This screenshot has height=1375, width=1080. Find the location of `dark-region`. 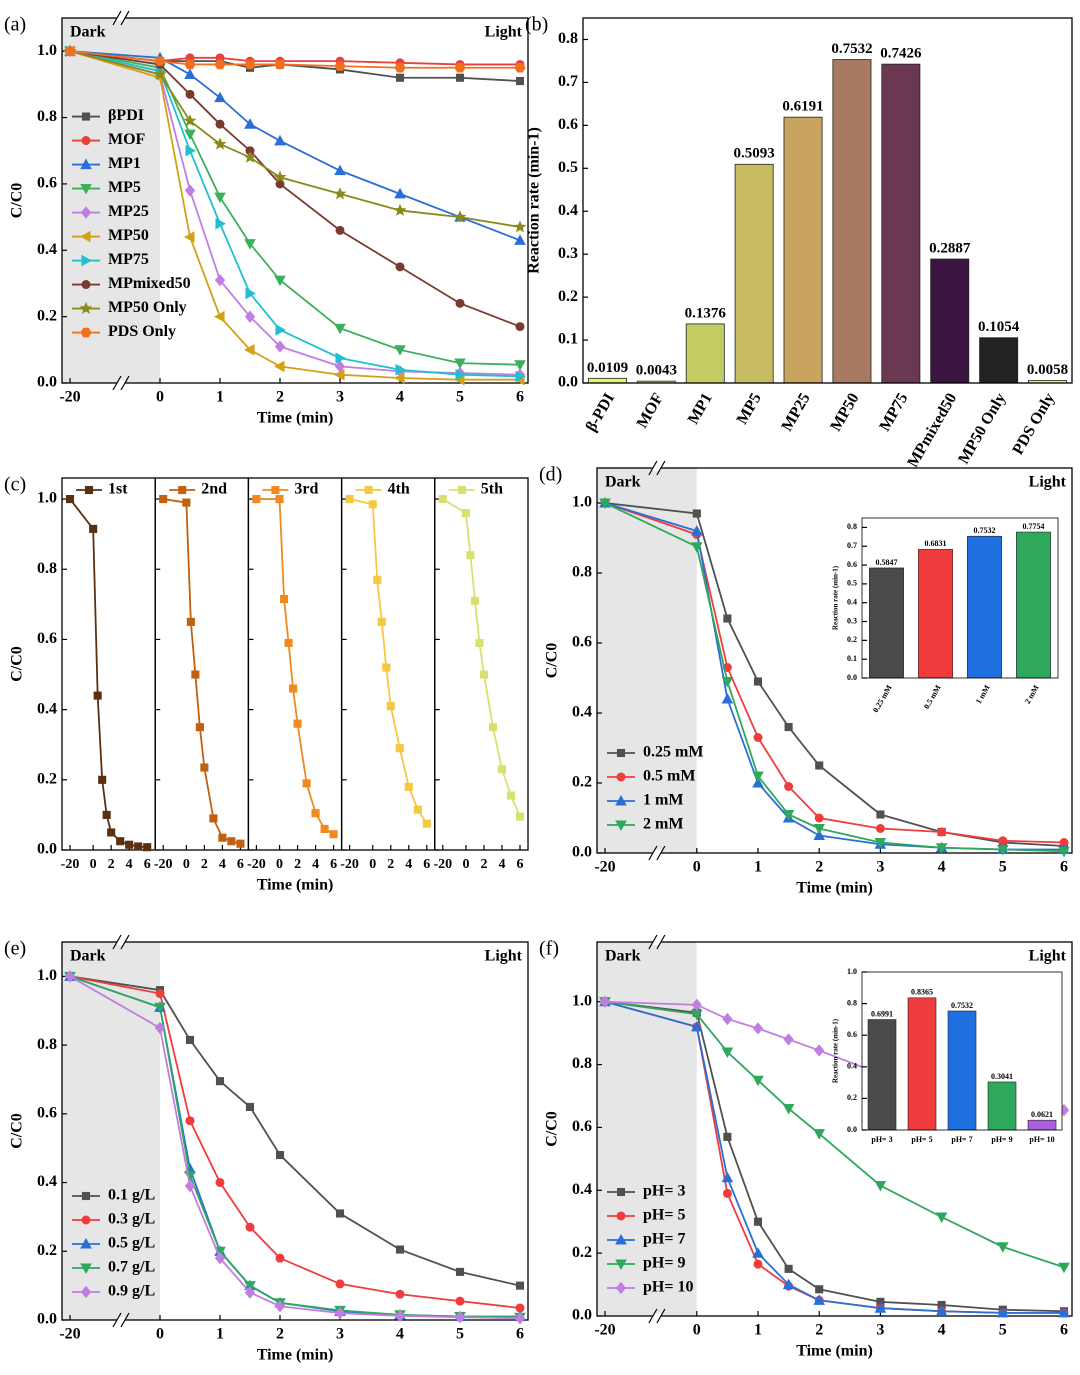

dark-region is located at coordinates (647, 660).